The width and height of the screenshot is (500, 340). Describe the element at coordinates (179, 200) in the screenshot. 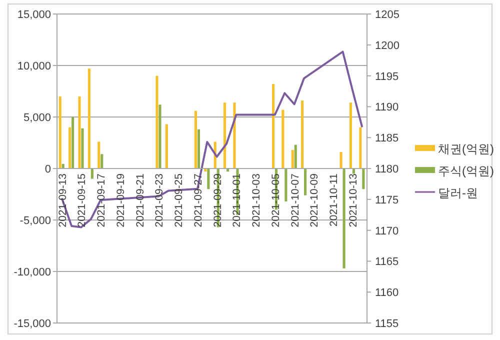

I see `x-tick-label: 2021-09-25` at that location.